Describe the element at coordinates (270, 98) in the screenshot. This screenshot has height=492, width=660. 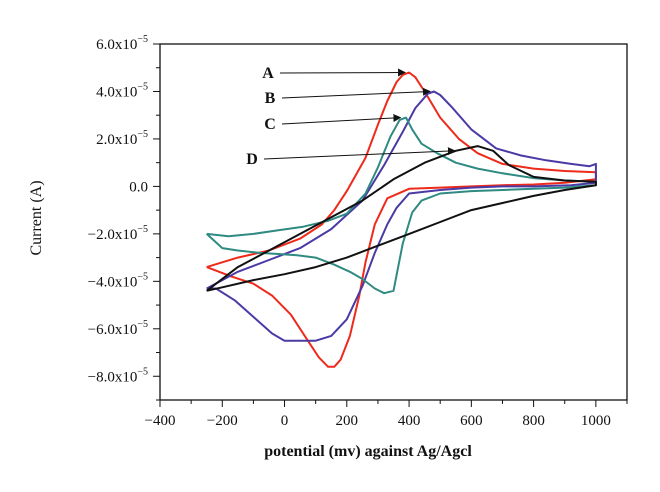
I see `curve-label-B: B` at that location.